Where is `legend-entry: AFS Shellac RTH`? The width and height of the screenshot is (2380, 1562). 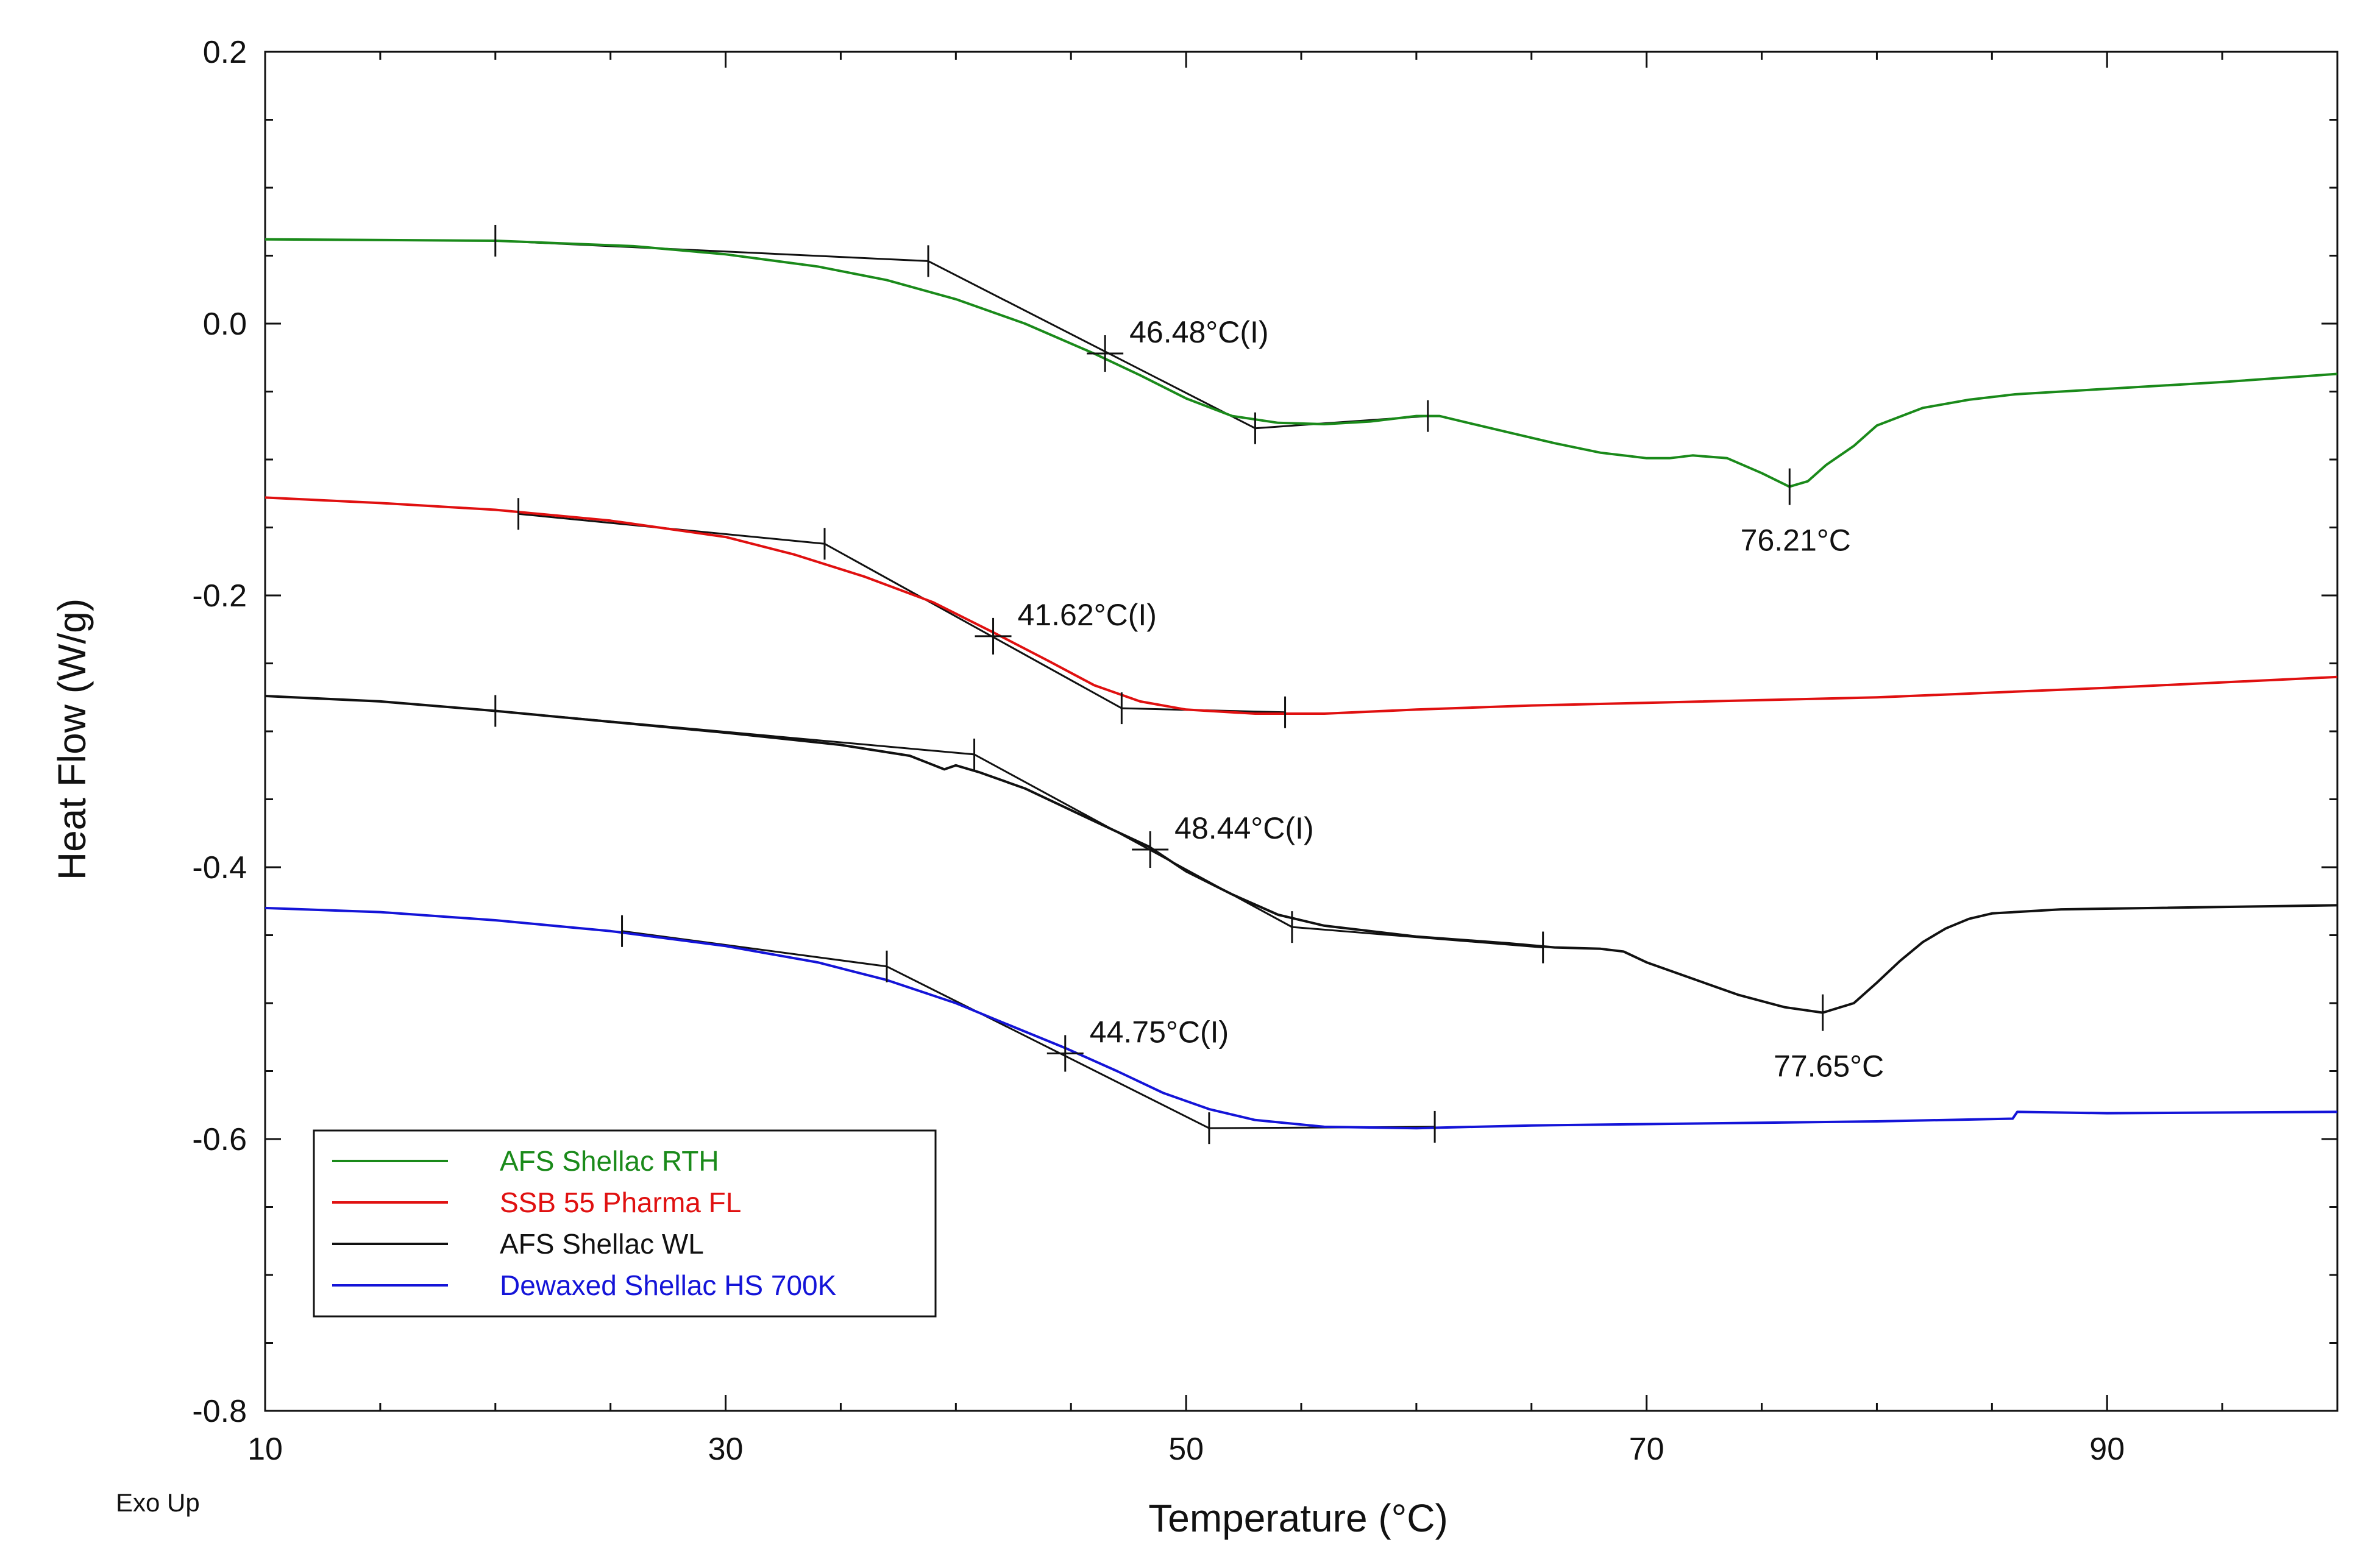
legend-entry: AFS Shellac RTH is located at coordinates (609, 1161).